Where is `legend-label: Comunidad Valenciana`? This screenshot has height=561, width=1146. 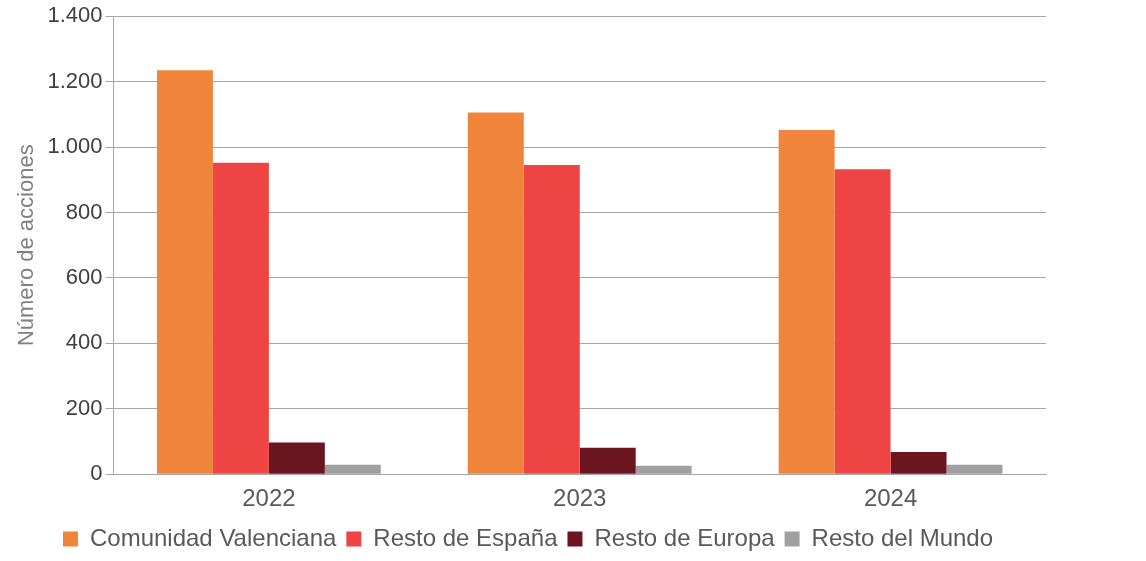 legend-label: Comunidad Valenciana is located at coordinates (213, 537).